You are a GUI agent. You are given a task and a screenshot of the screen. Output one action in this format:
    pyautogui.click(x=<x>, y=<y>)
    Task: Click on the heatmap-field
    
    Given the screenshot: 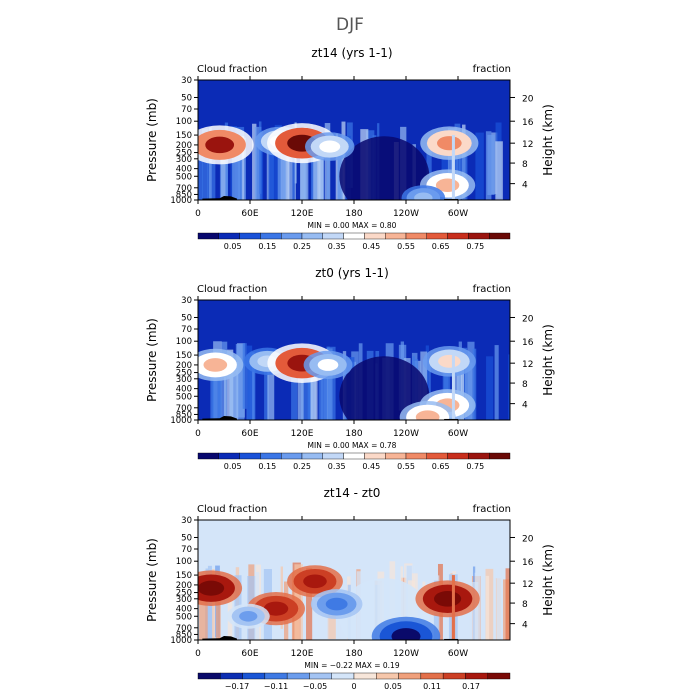 What is the action you would take?
    pyautogui.click(x=354, y=580)
    